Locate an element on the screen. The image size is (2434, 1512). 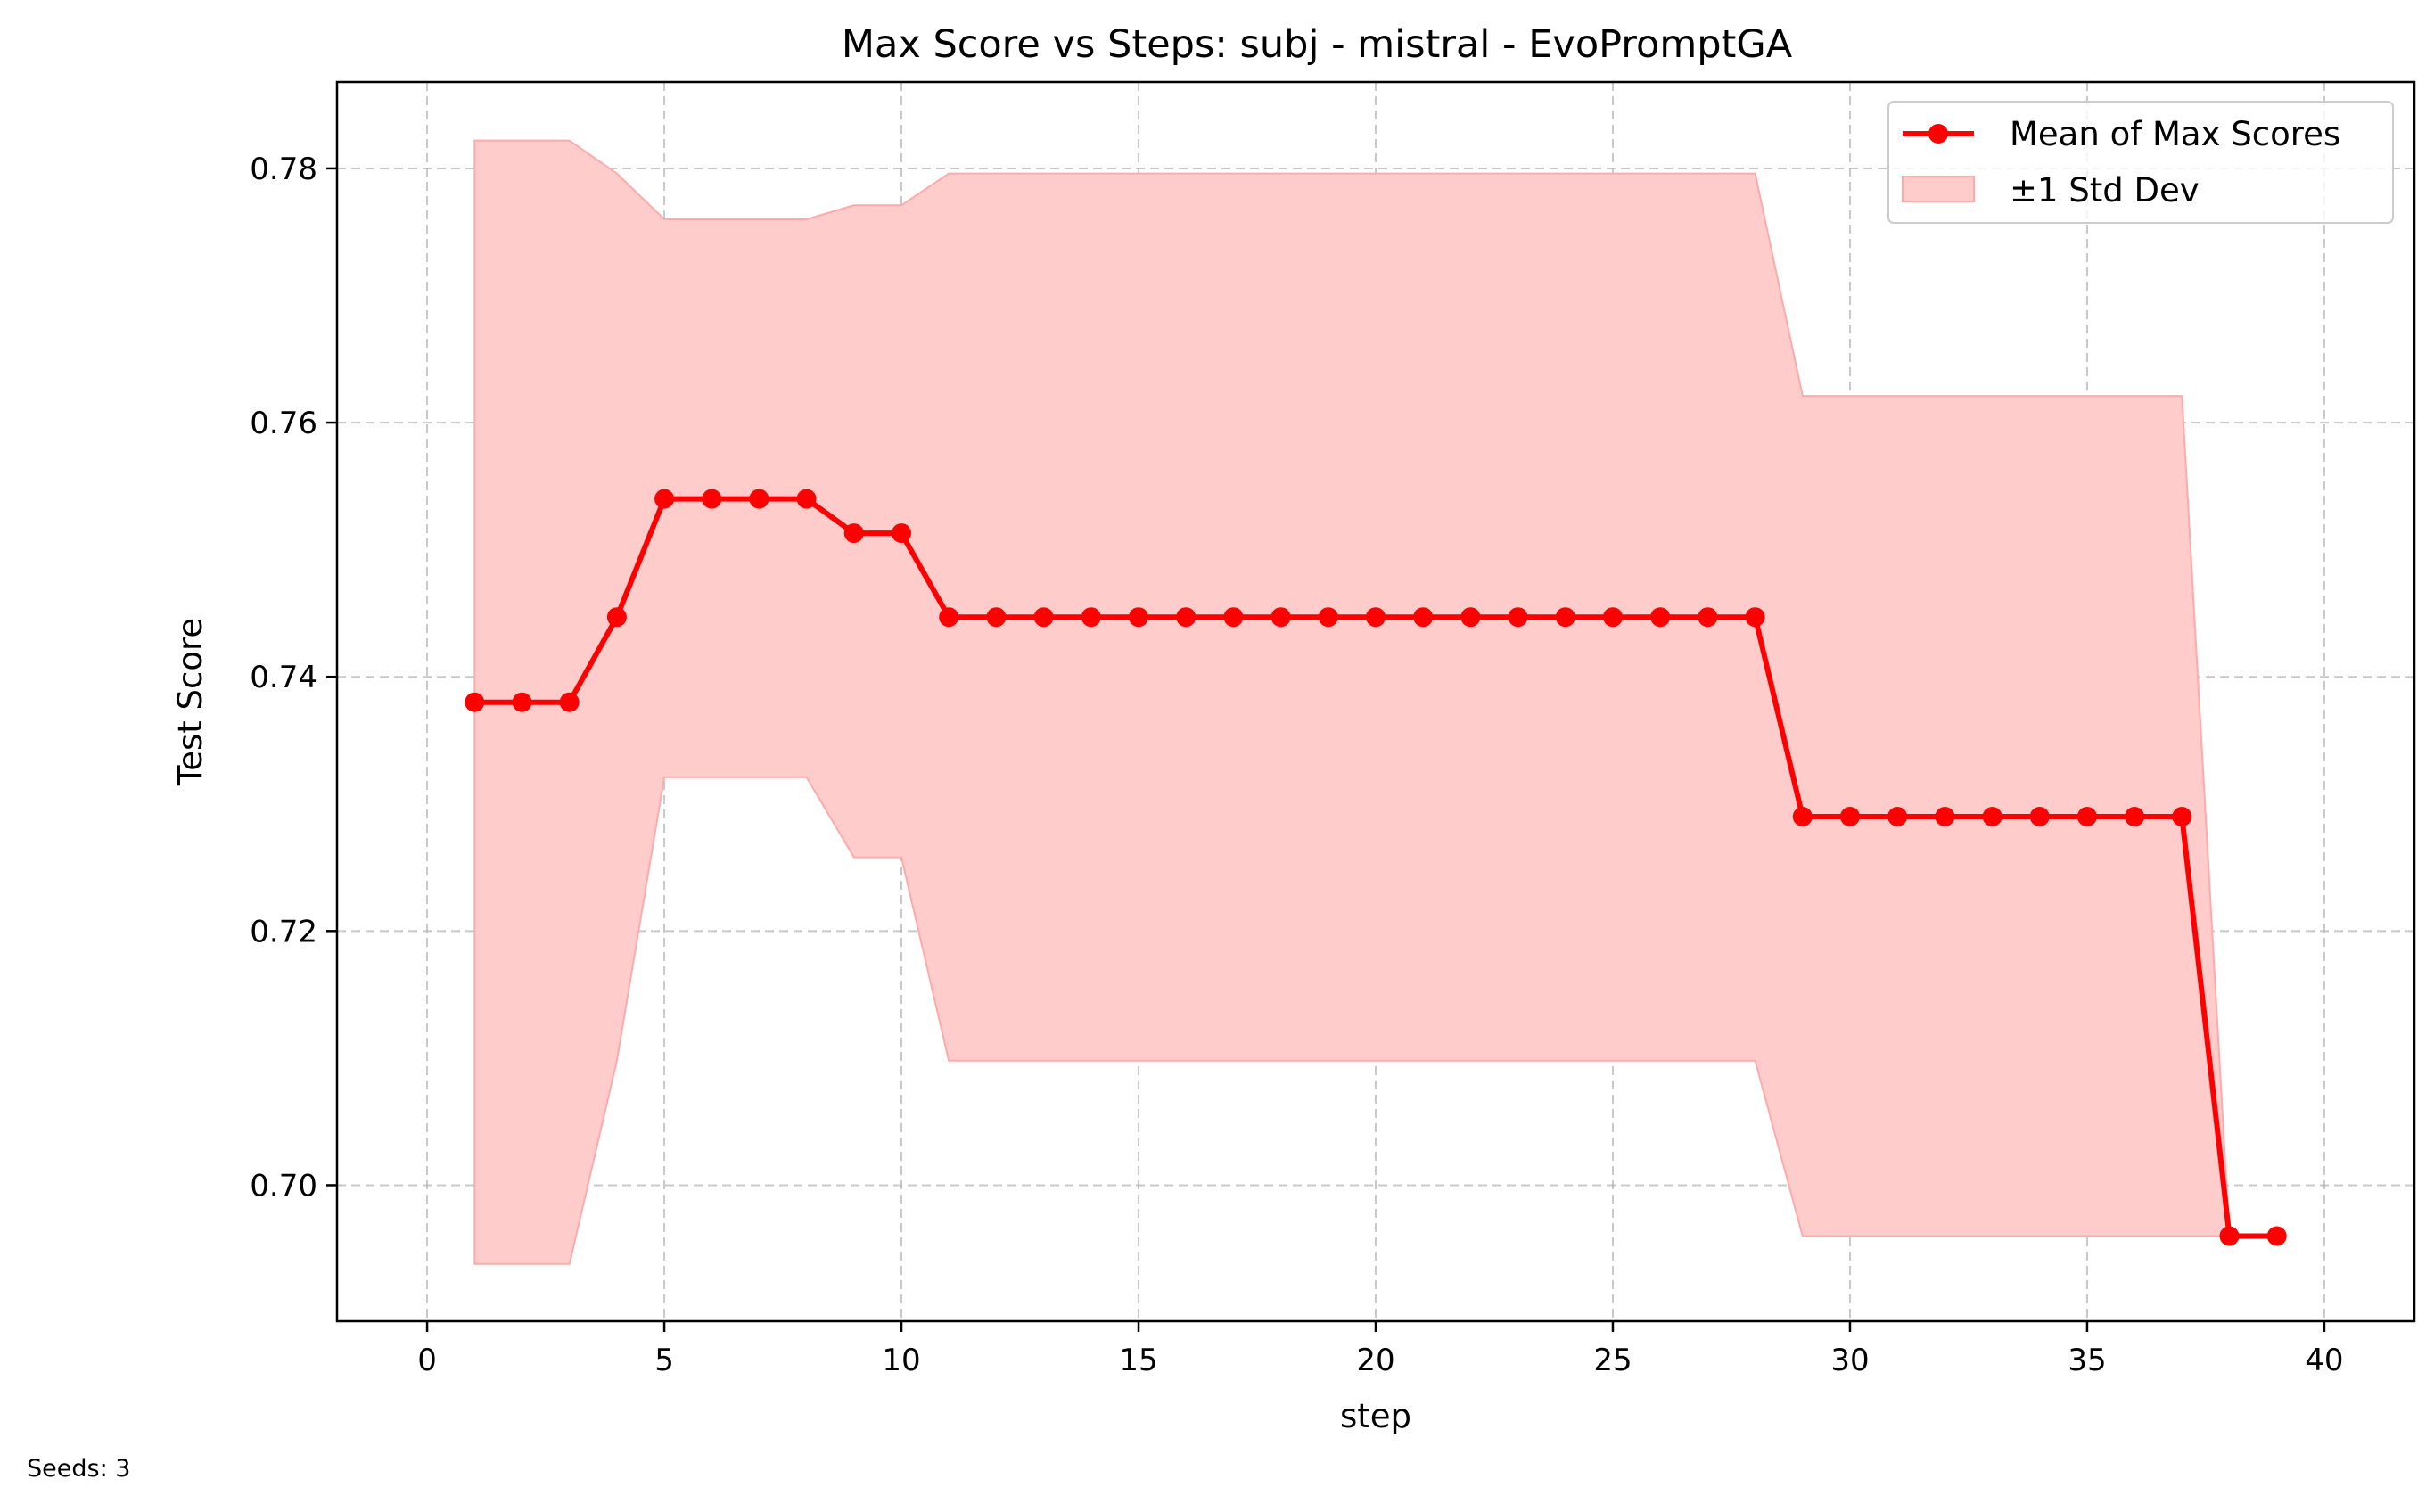
x-tick-label: 40 is located at coordinates (2324, 1360).